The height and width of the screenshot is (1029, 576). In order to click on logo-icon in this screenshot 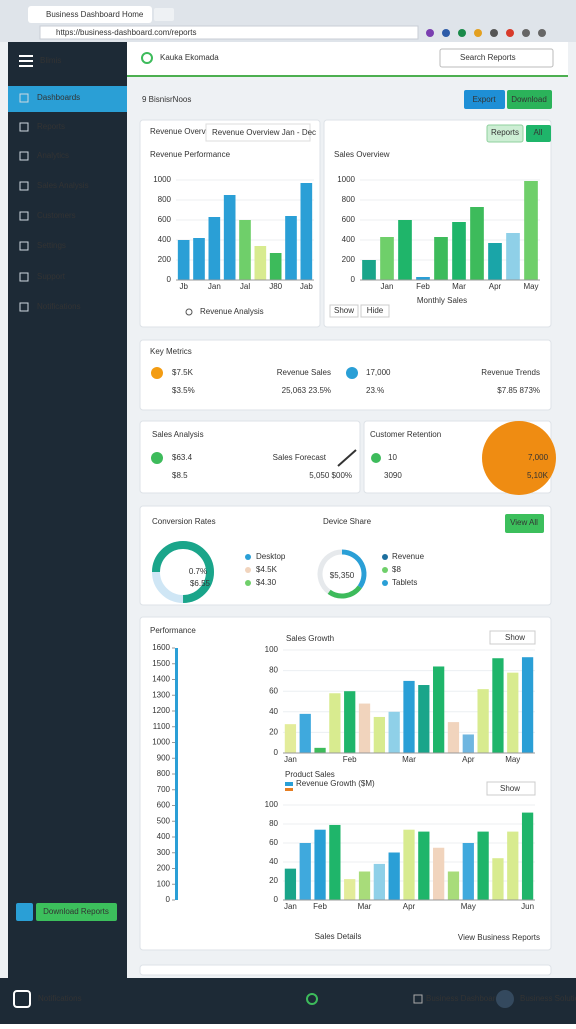, I will do `click(147, 58)`.